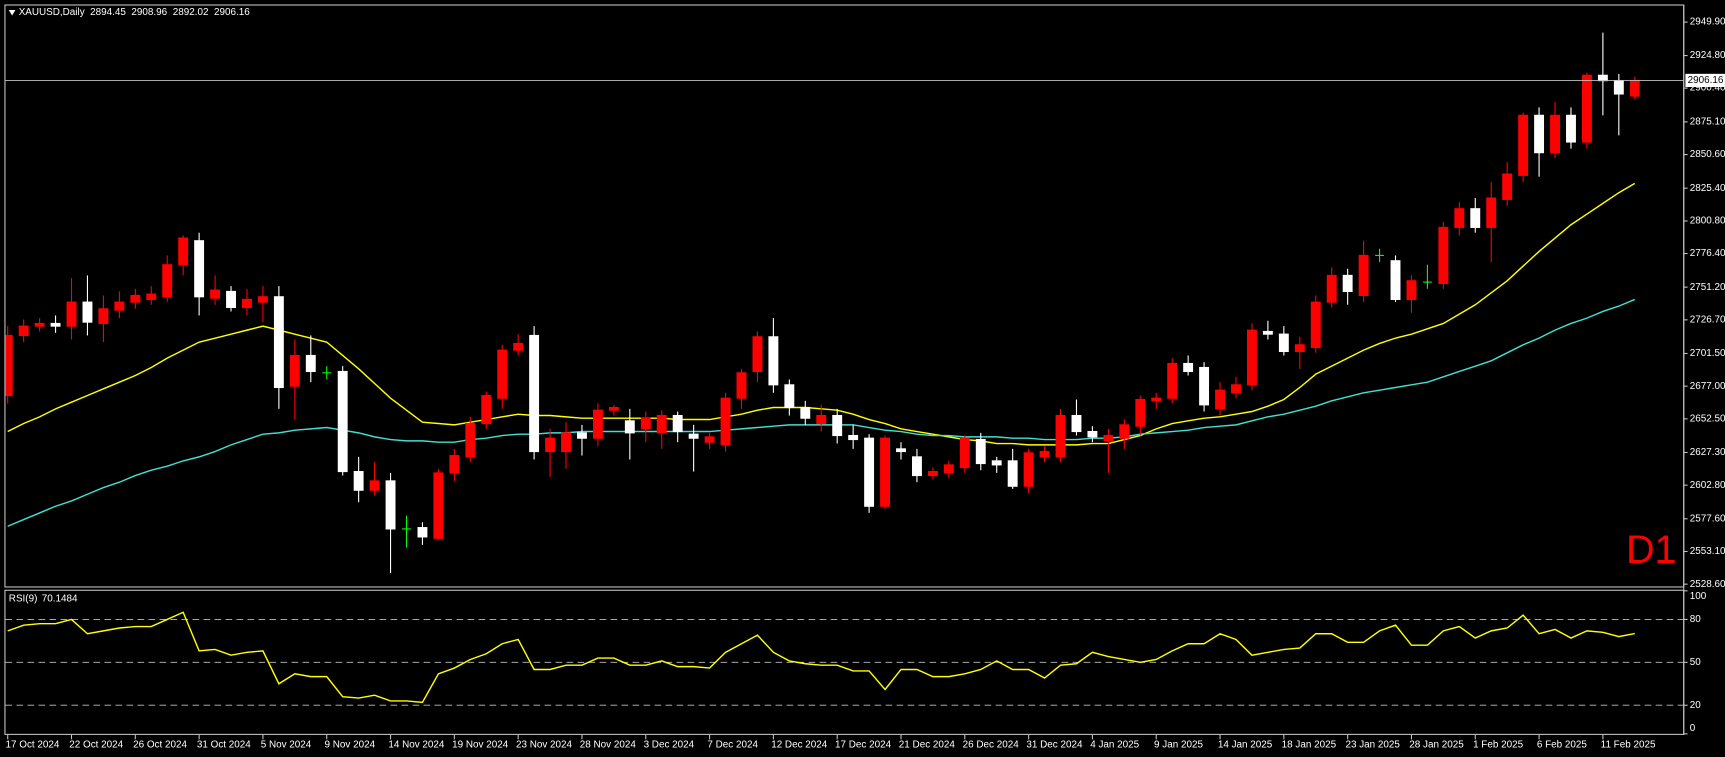 This screenshot has width=1725, height=757. Describe the element at coordinates (12, 12) in the screenshot. I see `panel-menu-arrow` at that location.